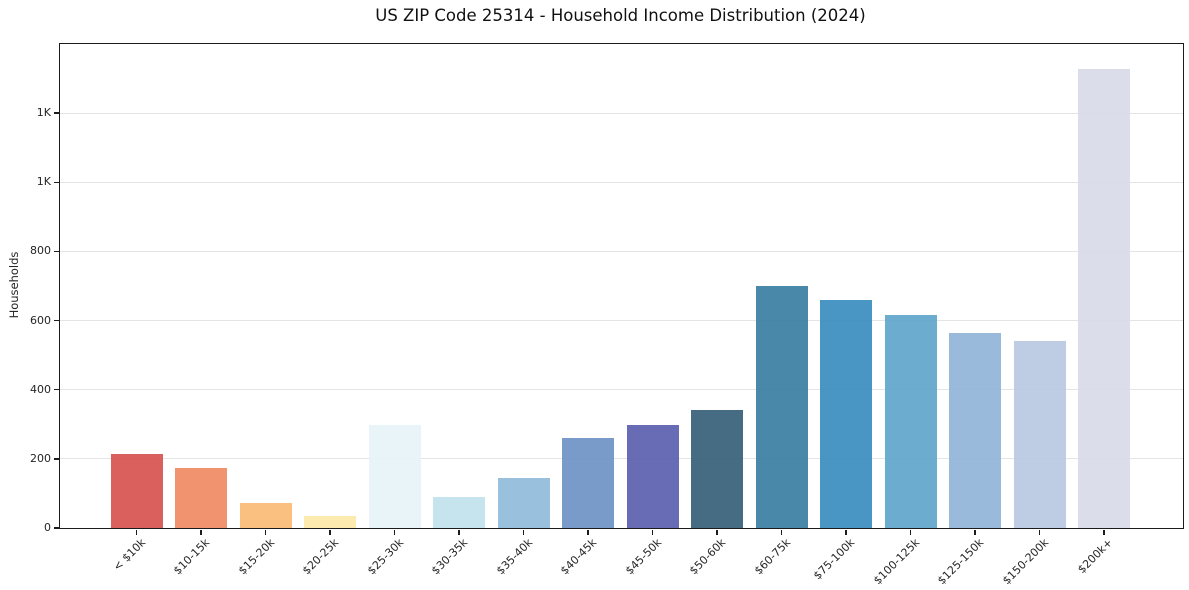  I want to click on x-tick-label-6: $35-40k, so click(514, 557).